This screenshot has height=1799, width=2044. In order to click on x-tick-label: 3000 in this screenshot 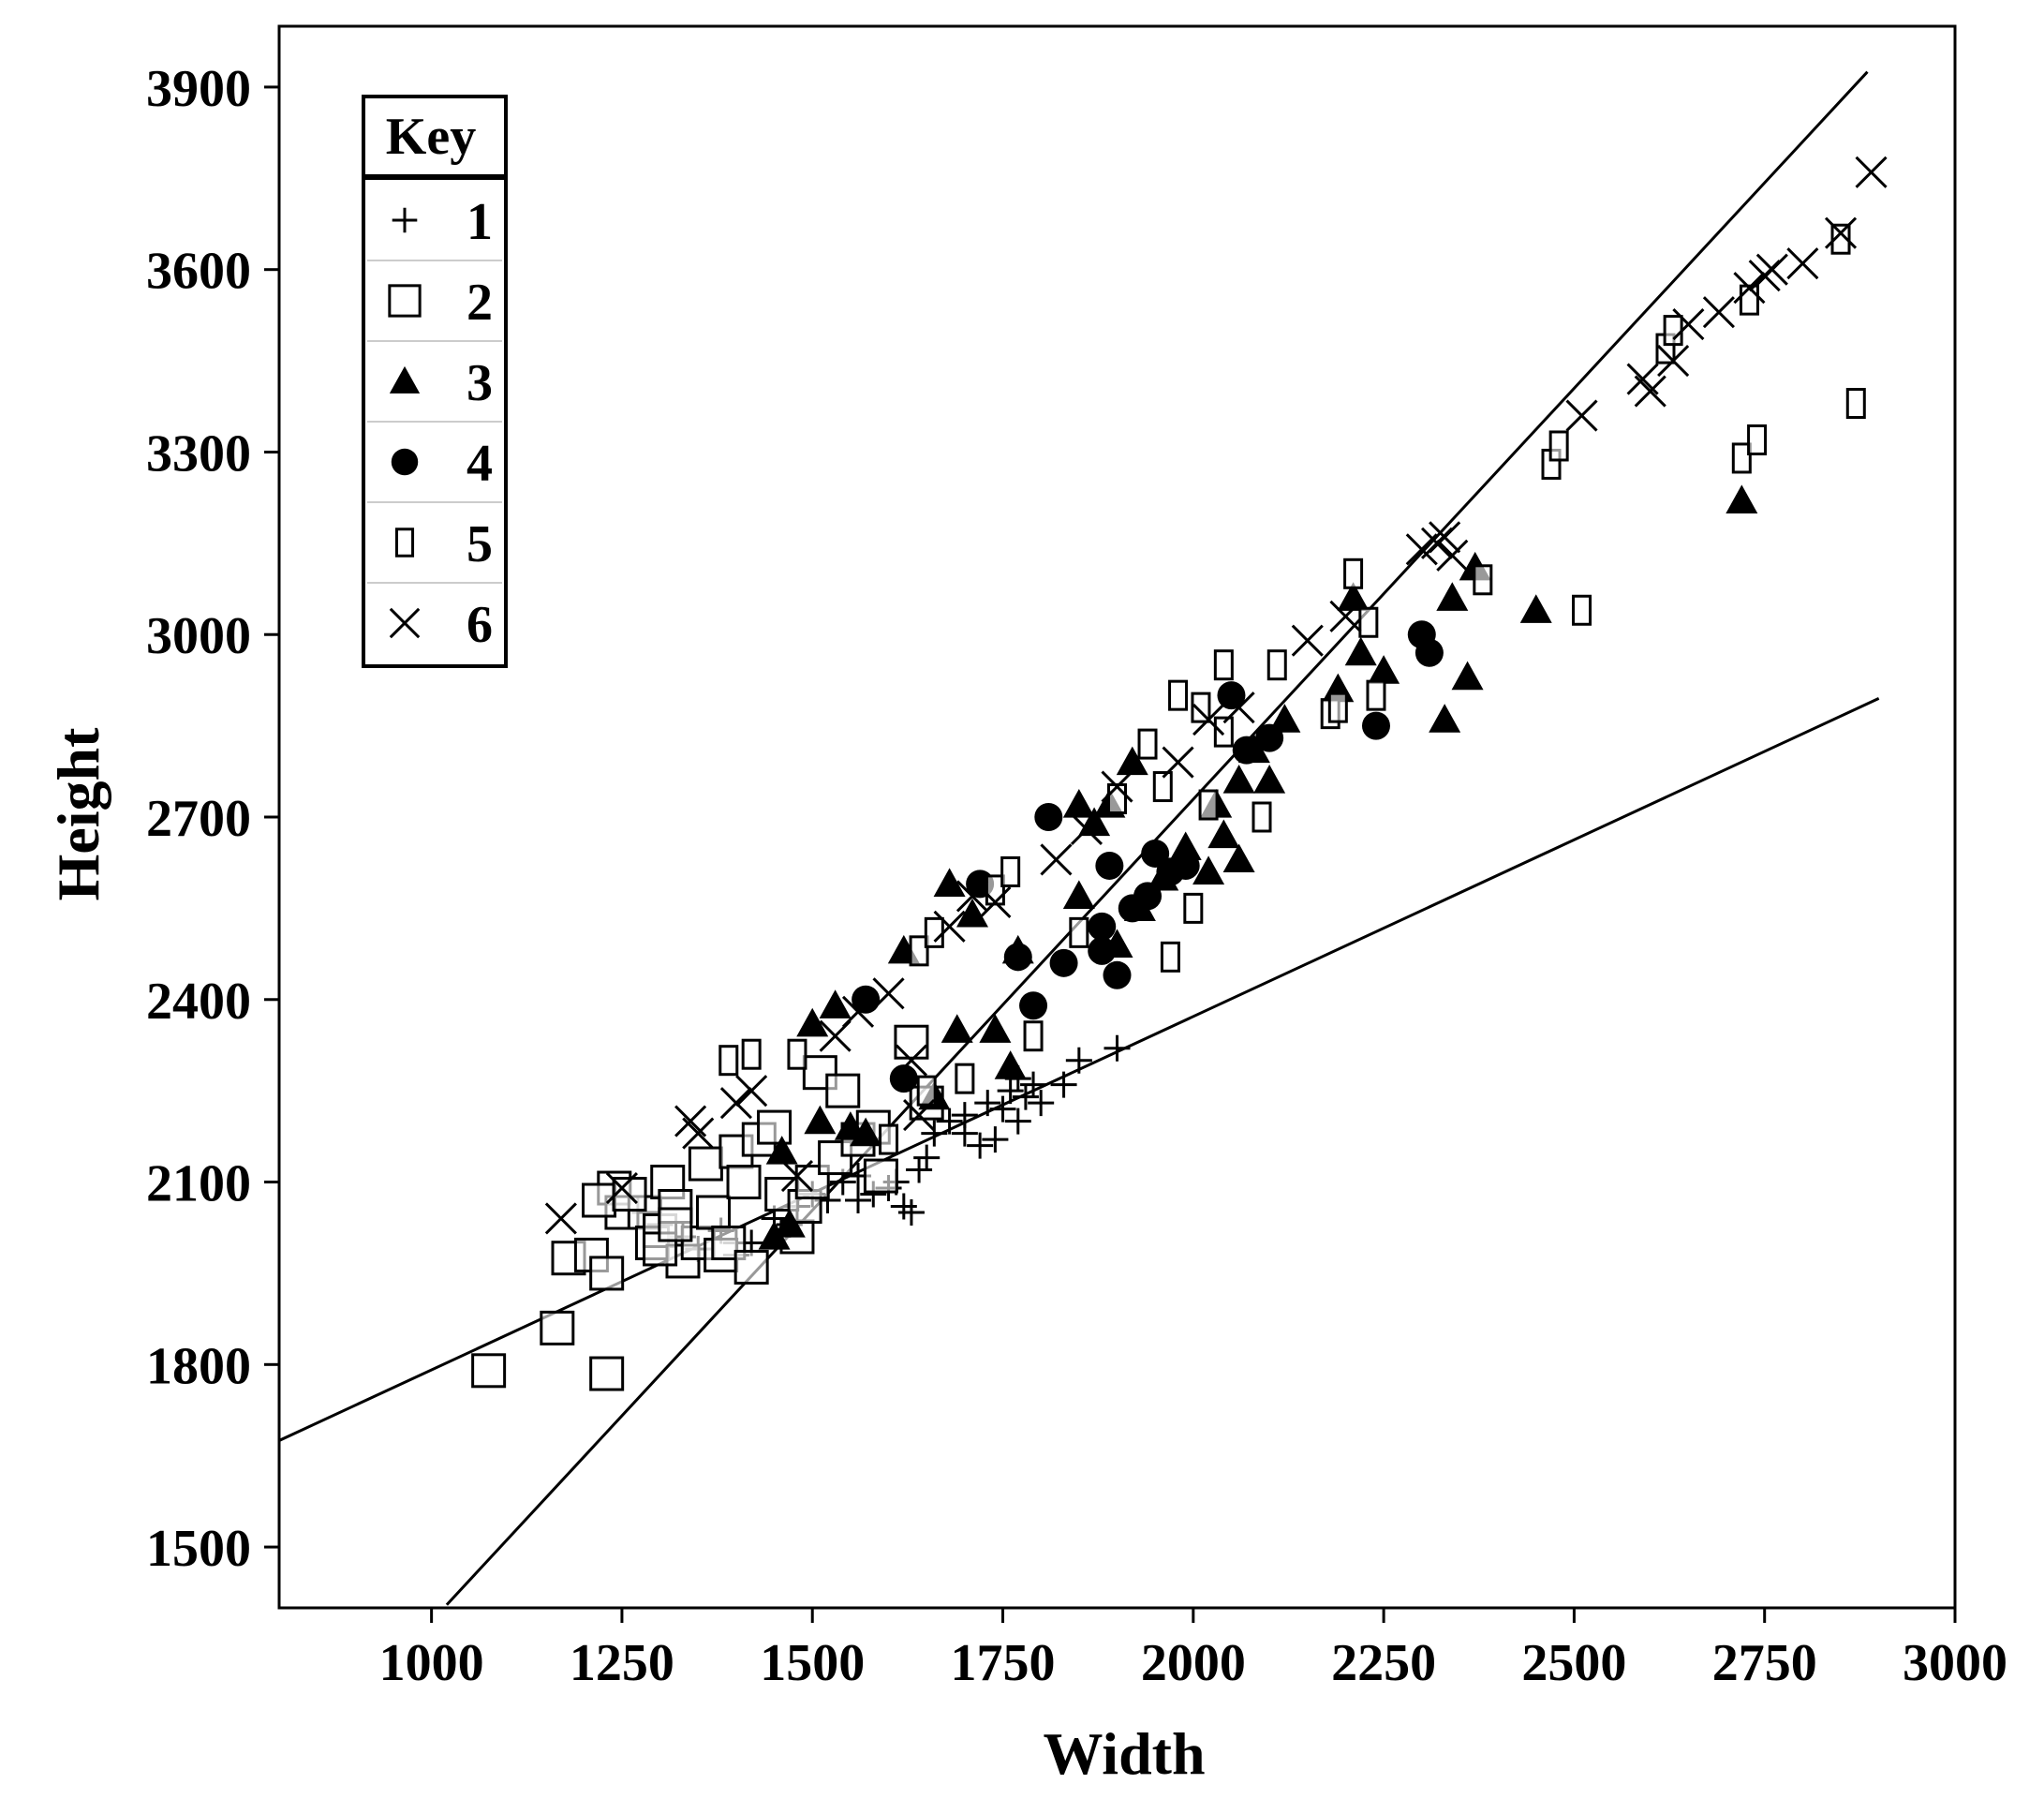, I will do `click(1955, 1663)`.